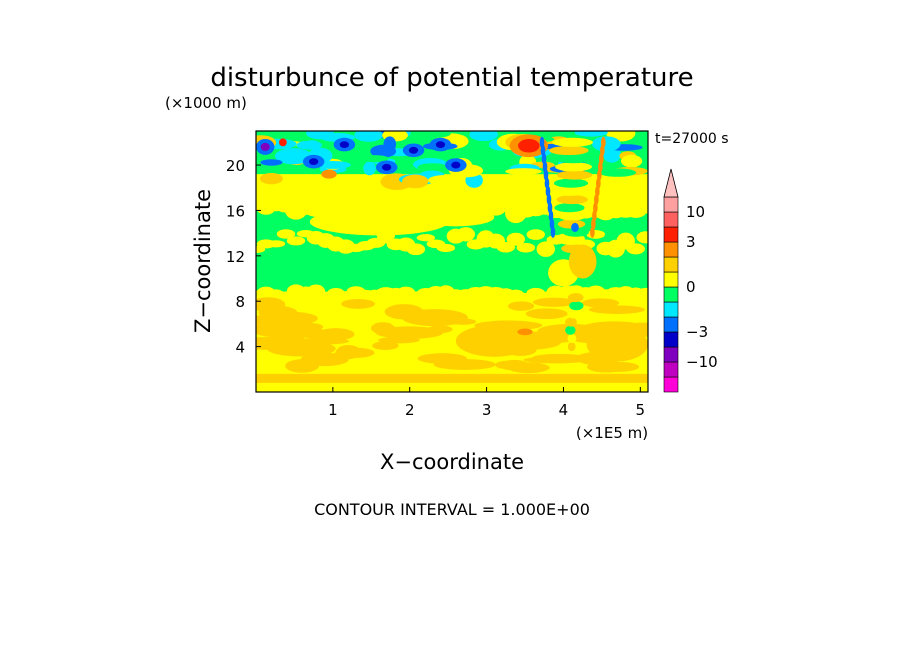 This screenshot has height=654, width=904. Describe the element at coordinates (692, 139) in the screenshot. I see `time-label: t=27000 s` at that location.